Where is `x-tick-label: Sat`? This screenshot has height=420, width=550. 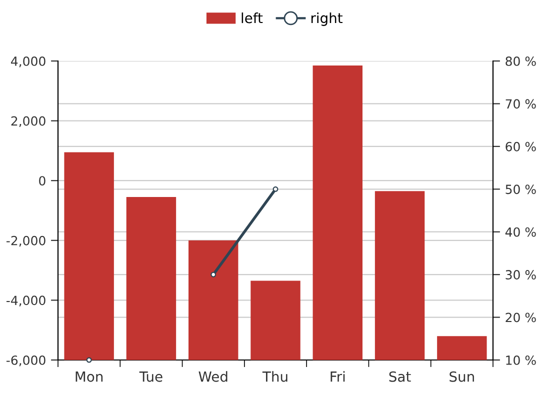 x-tick-label: Sat is located at coordinates (400, 376).